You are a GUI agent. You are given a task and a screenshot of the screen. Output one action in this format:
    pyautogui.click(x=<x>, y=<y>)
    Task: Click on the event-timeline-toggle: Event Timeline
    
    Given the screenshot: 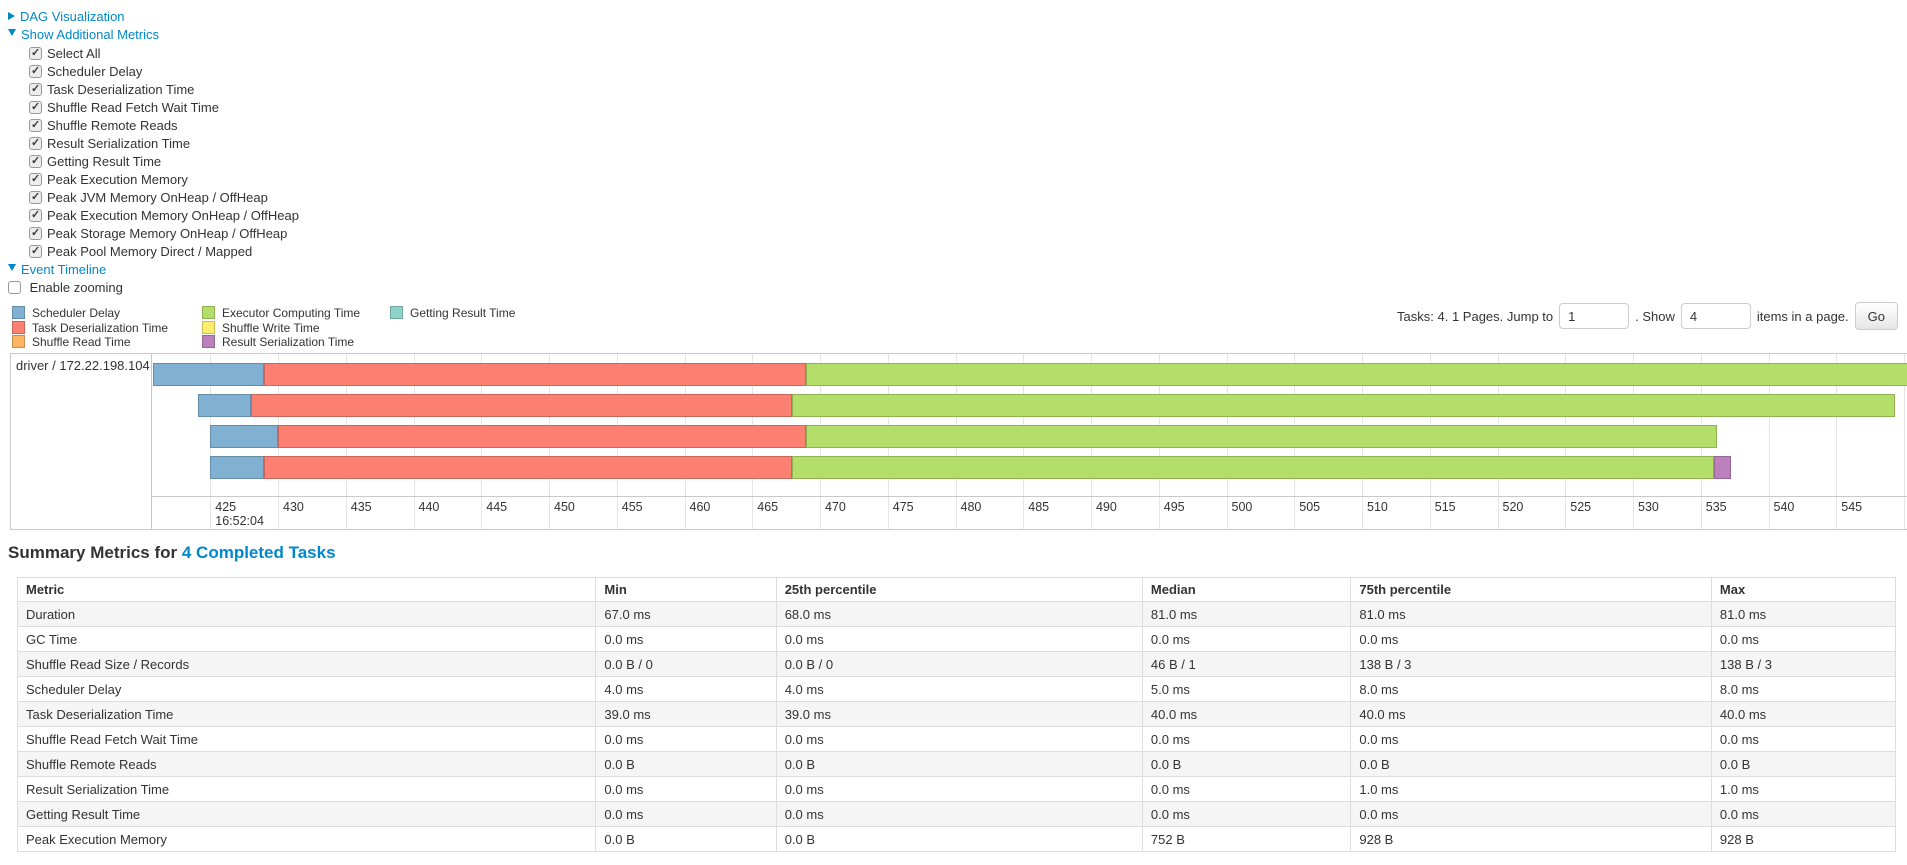 What is the action you would take?
    pyautogui.click(x=153, y=270)
    